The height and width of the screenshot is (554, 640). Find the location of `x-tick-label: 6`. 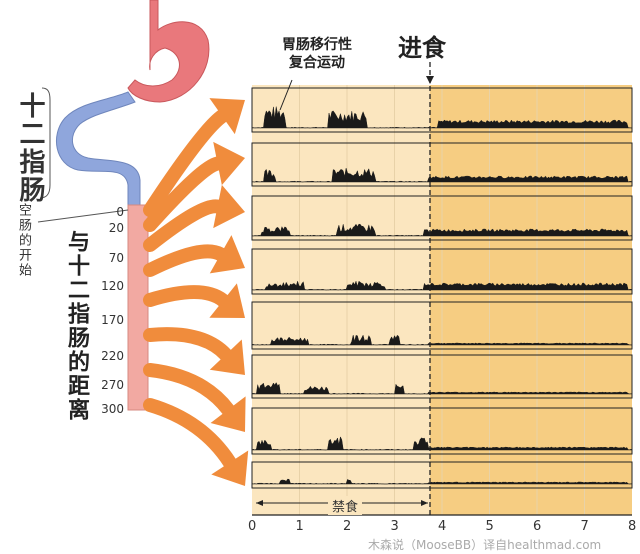

x-tick-label: 6 is located at coordinates (537, 526).